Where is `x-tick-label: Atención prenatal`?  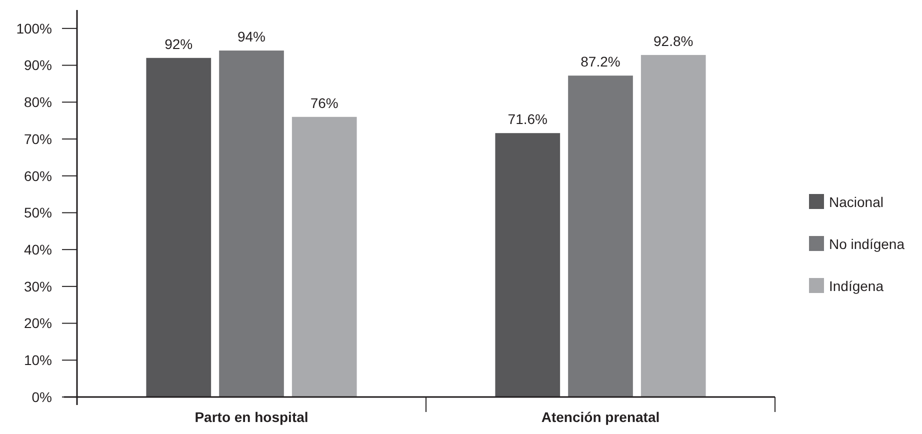
x-tick-label: Atención prenatal is located at coordinates (600, 417).